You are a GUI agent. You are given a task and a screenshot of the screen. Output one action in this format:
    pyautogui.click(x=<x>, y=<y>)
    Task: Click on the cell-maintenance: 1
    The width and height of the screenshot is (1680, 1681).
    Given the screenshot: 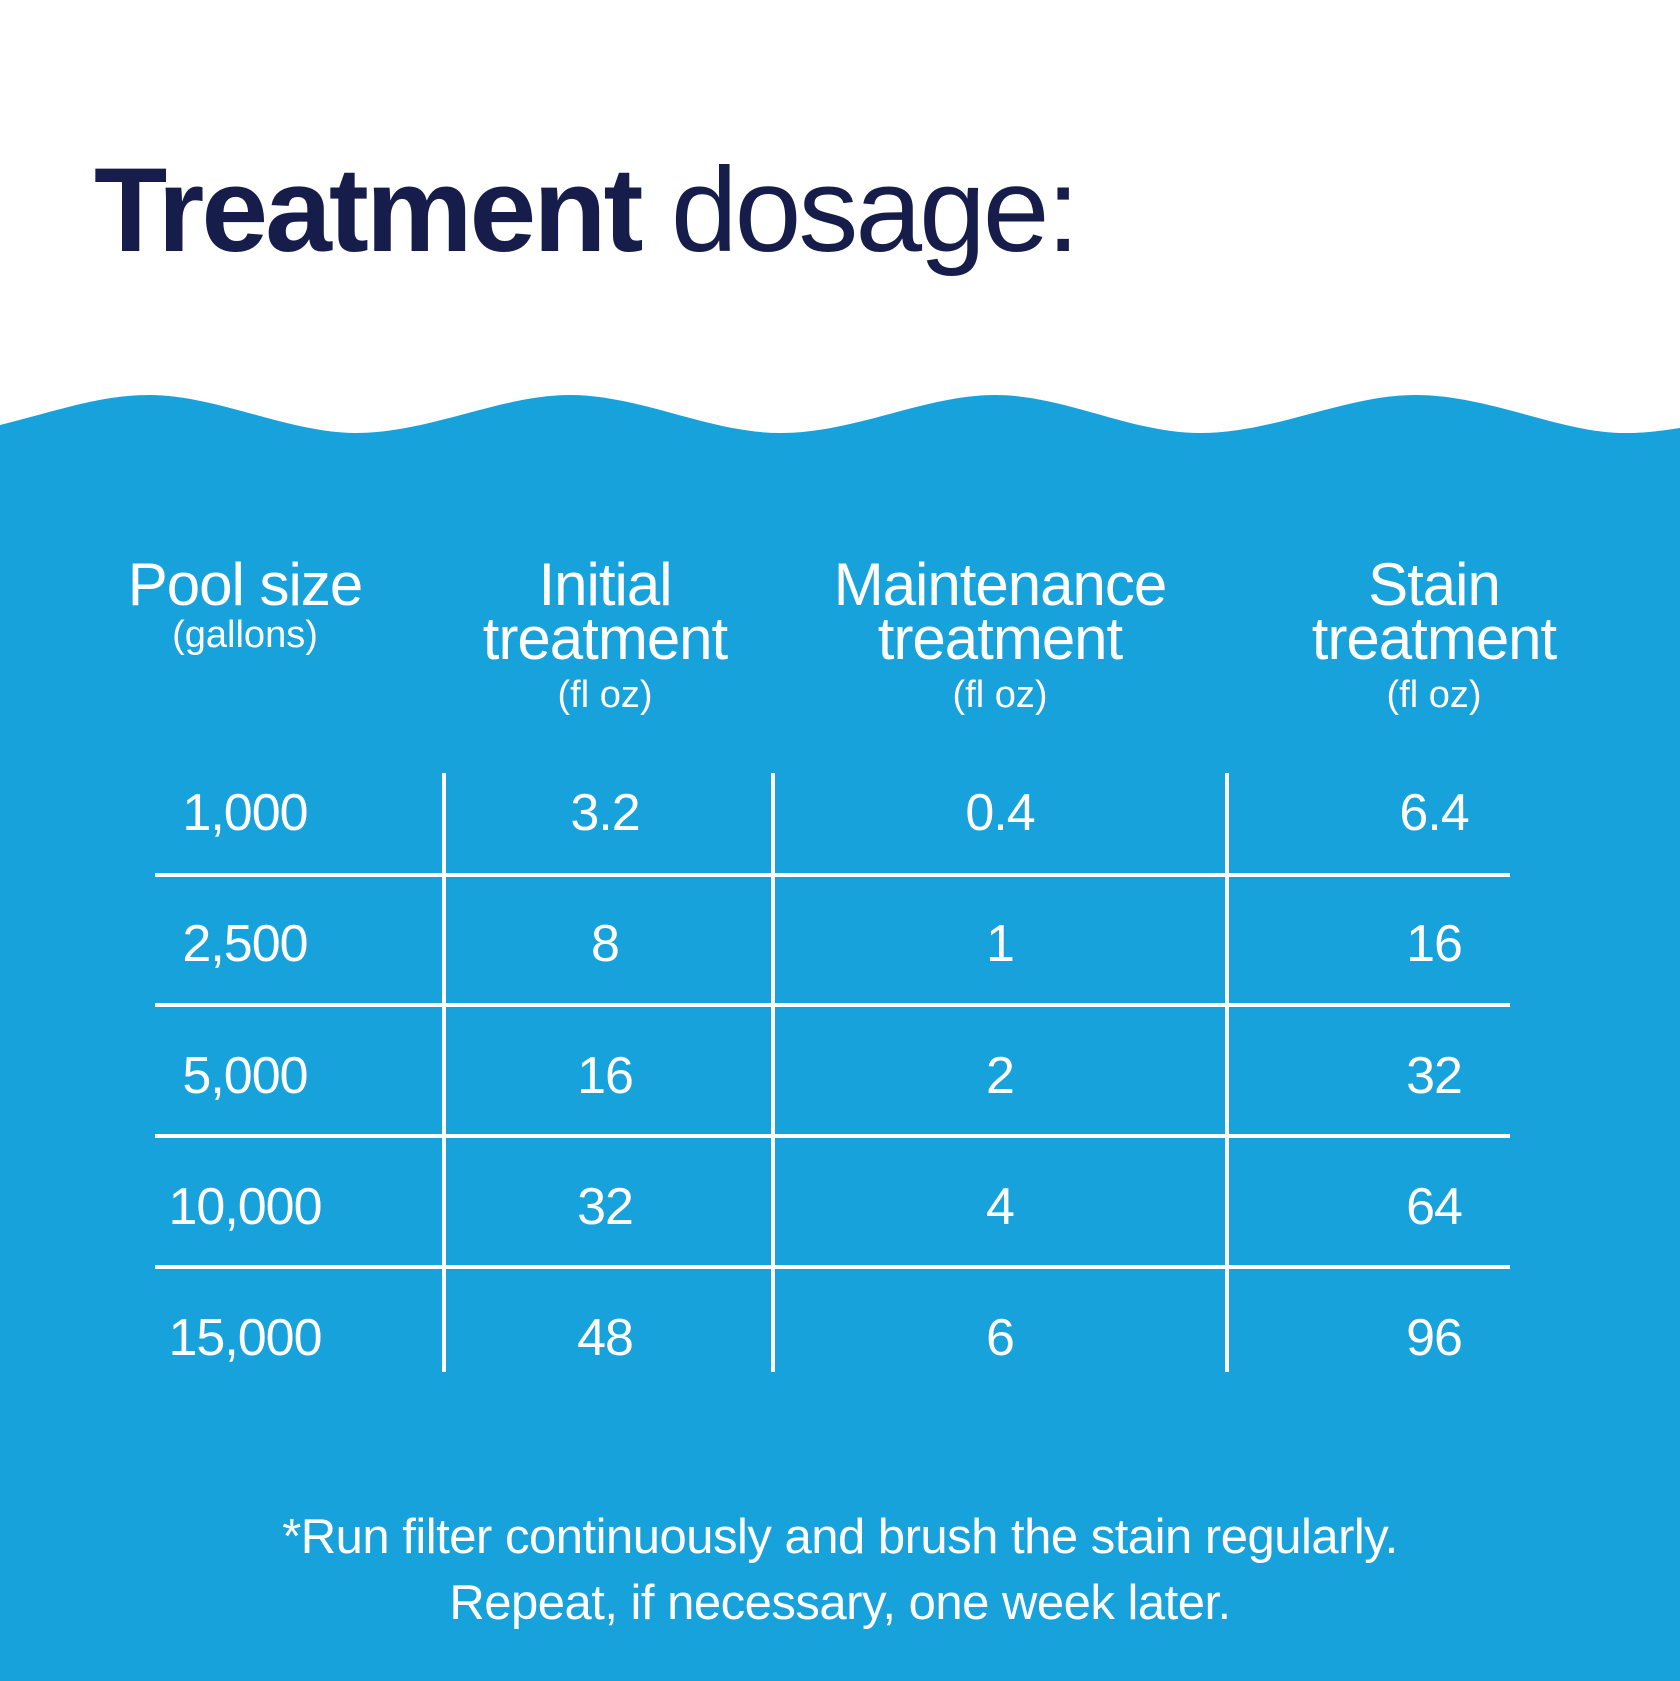 What is the action you would take?
    pyautogui.click(x=1000, y=944)
    